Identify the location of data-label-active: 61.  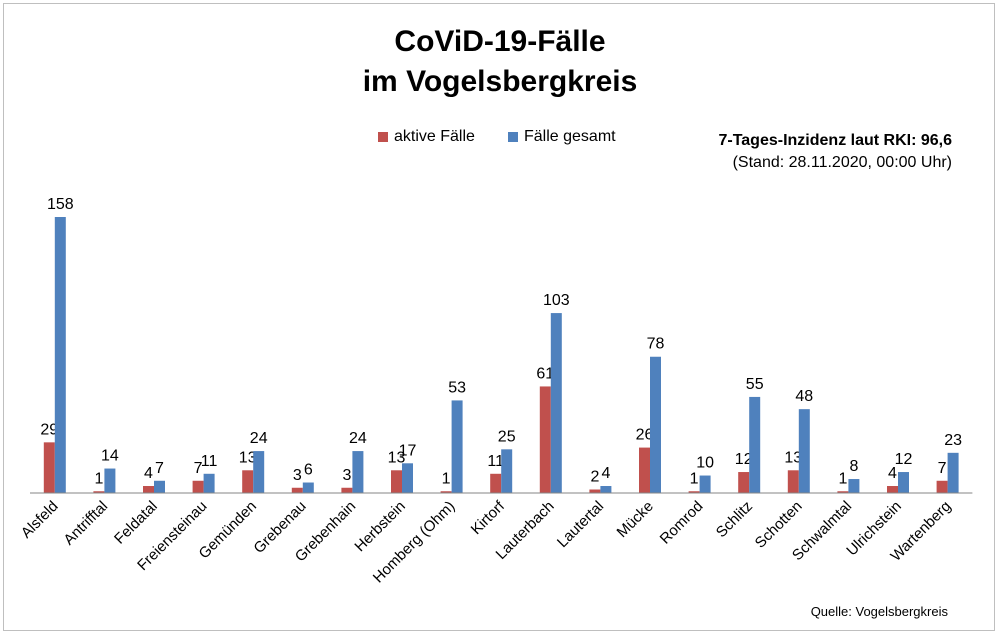
(545, 373).